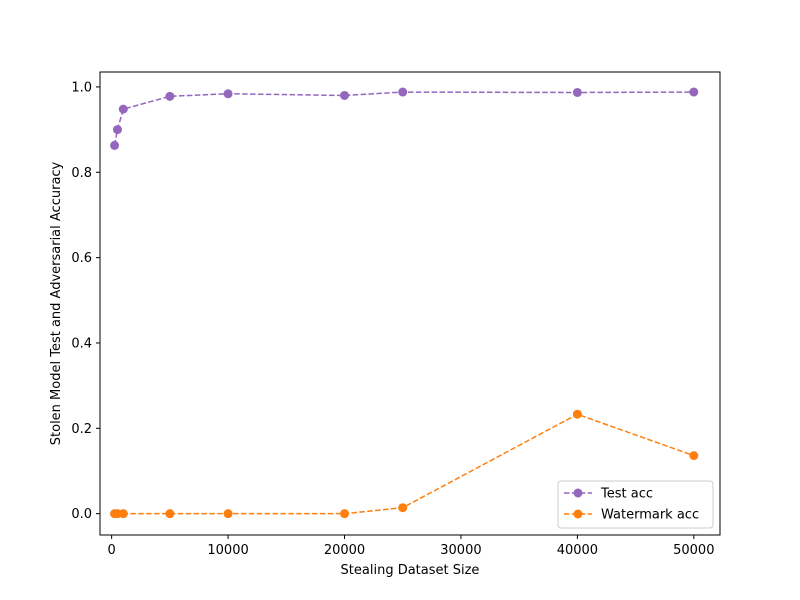 The width and height of the screenshot is (800, 600). I want to click on x-axis-label: Stealing Dataset Size, so click(410, 570).